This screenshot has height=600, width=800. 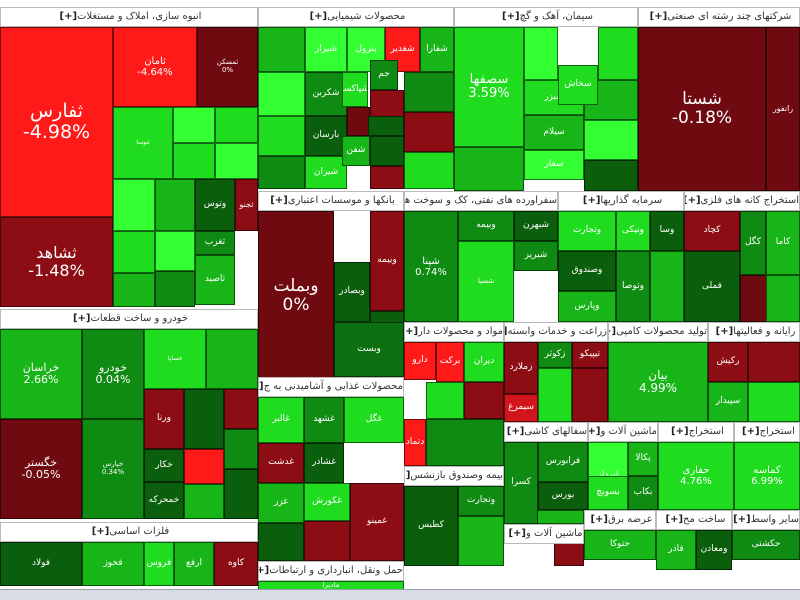 I want to click on stock-tile: غشاذر, so click(x=324, y=463).